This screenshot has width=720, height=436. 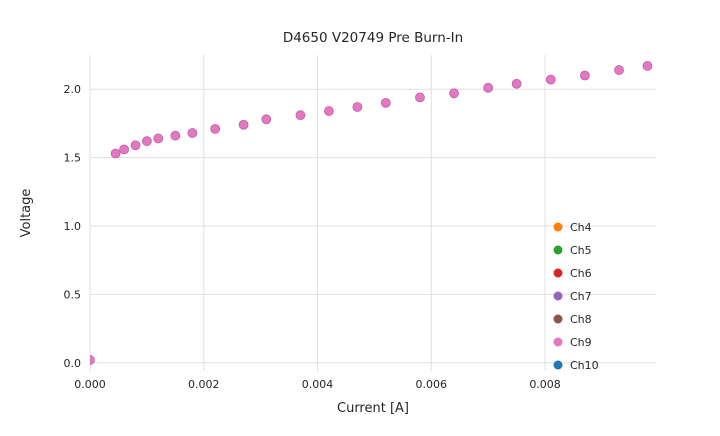 I want to click on x-tick-label: 0.006, so click(x=432, y=384).